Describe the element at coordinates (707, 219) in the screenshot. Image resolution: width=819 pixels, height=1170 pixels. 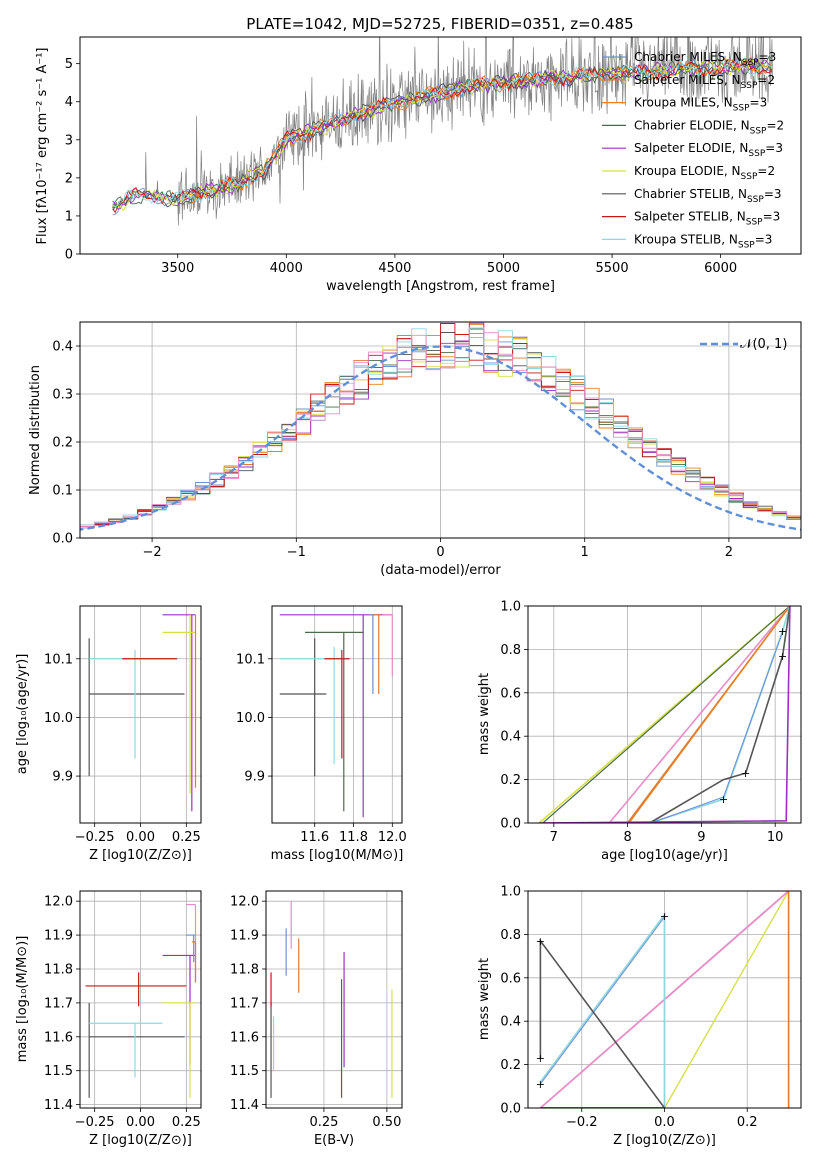
I see `legend-entry-7: Salpeter STELIB, NSSP=3` at that location.